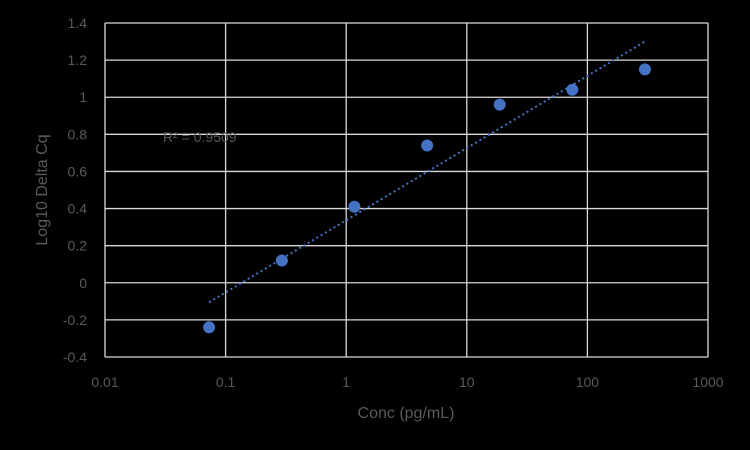  I want to click on y-tick-label: -0.2, so click(75, 320).